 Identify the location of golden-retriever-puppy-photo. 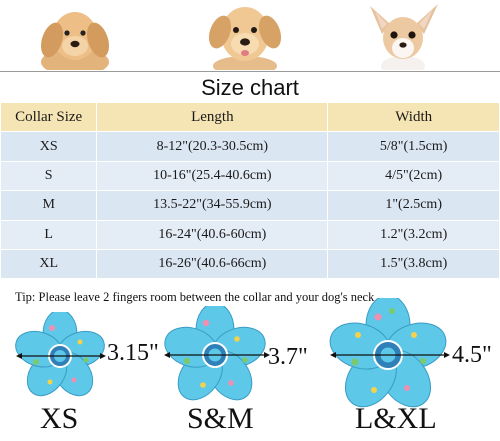
(75, 35).